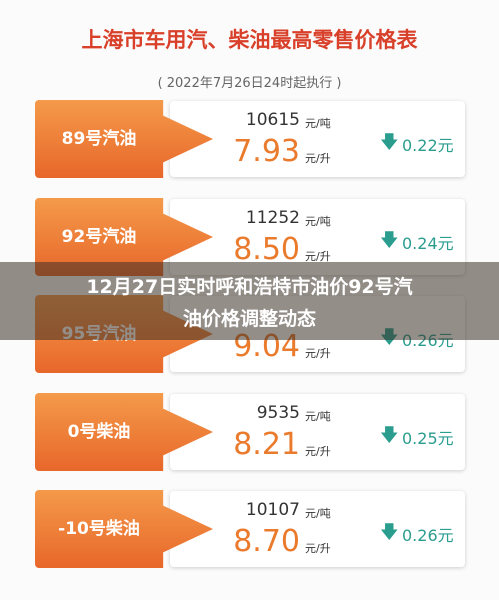 Image resolution: width=499 pixels, height=600 pixels. Describe the element at coordinates (272, 510) in the screenshot. I see `price-per-ton: 10107` at that location.